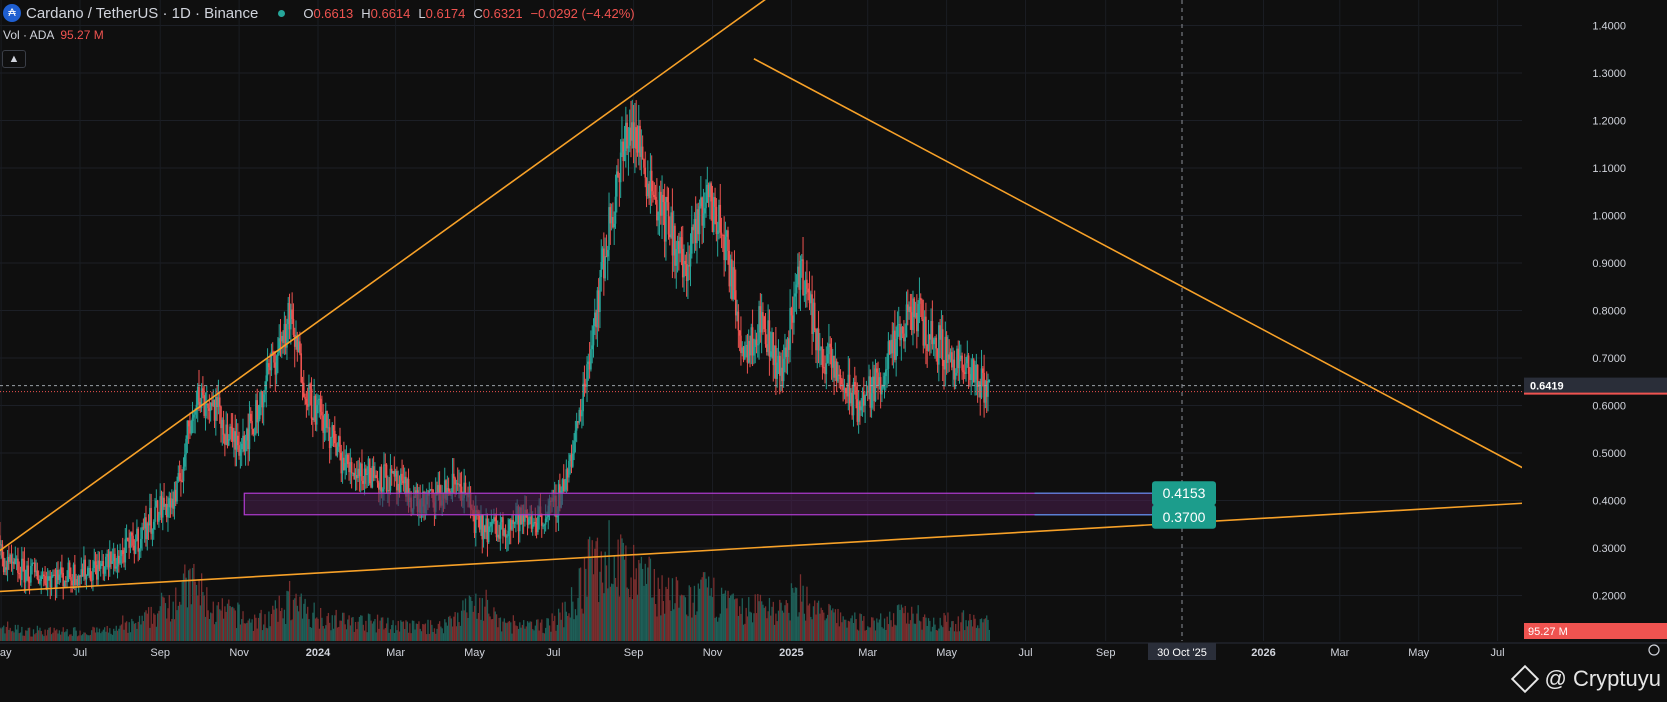 The width and height of the screenshot is (1667, 702). What do you see at coordinates (390, 13) in the screenshot?
I see `ohlc-value: 0.6614` at bounding box center [390, 13].